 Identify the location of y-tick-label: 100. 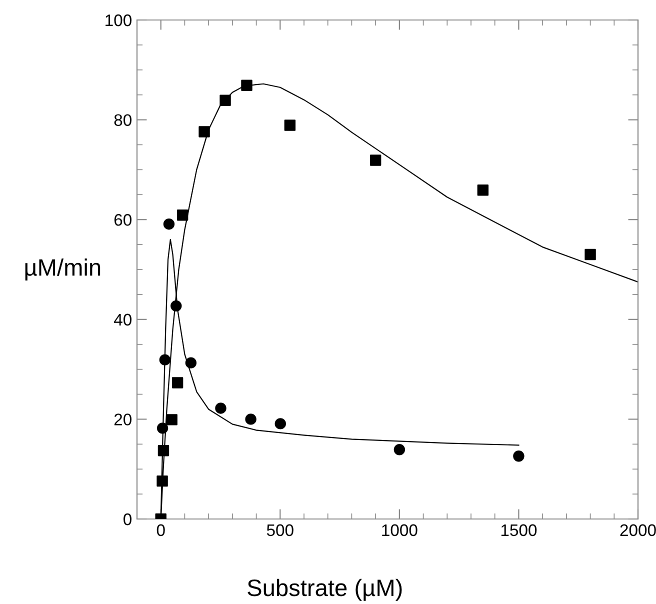
(119, 20).